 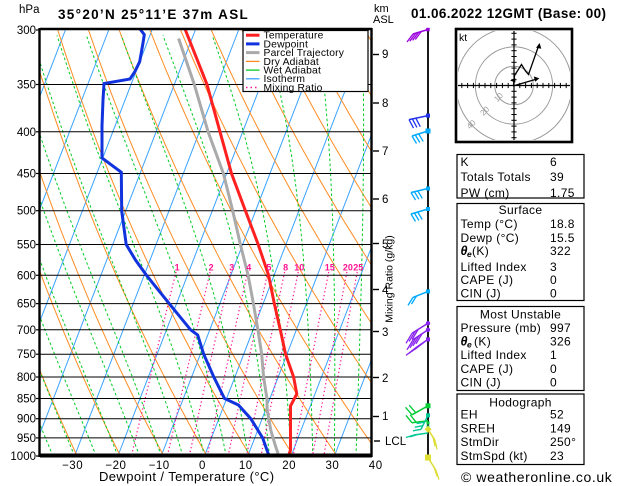 I want to click on svg-text: 52, so click(x=557, y=415).